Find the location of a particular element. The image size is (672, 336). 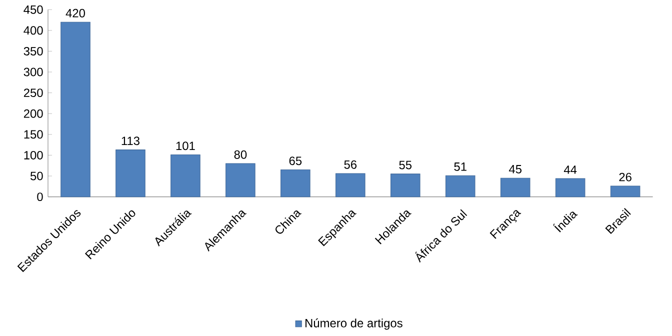

y-tick-label: 100 is located at coordinates (33, 155).